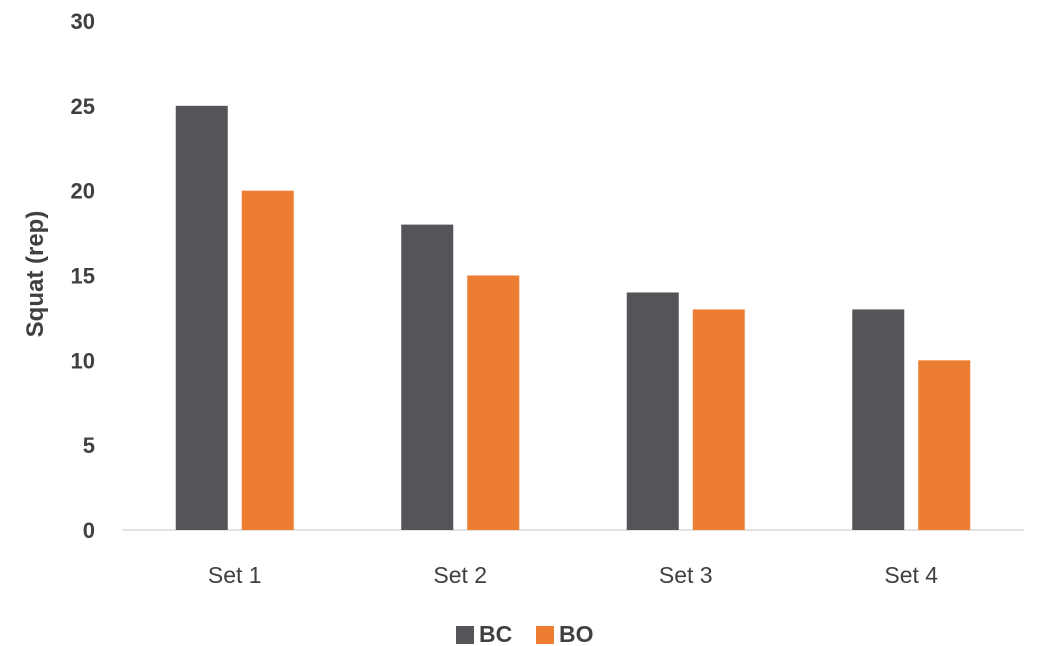 This screenshot has width=1038, height=646. Describe the element at coordinates (83, 21) in the screenshot. I see `y-tick-label: 30` at that location.